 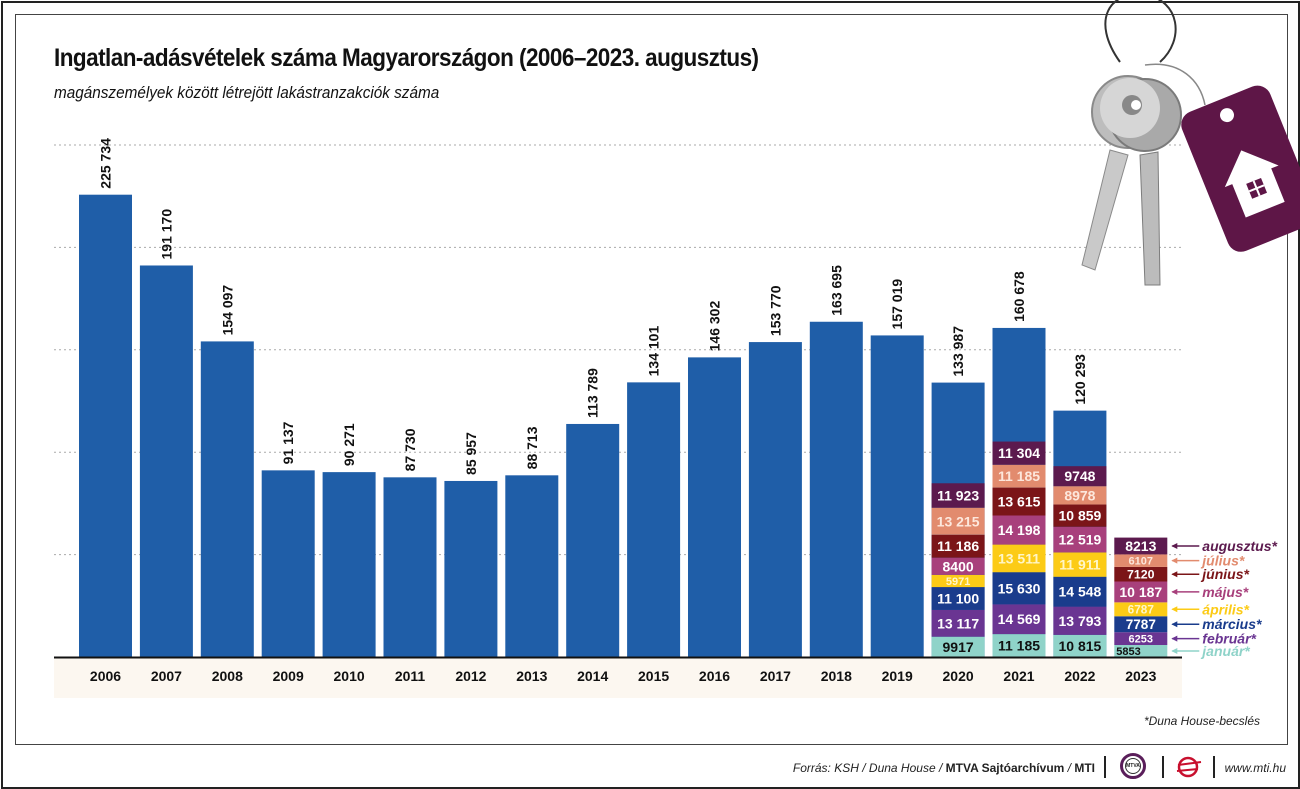 What do you see at coordinates (166, 461) in the screenshot?
I see `bar-2007` at bounding box center [166, 461].